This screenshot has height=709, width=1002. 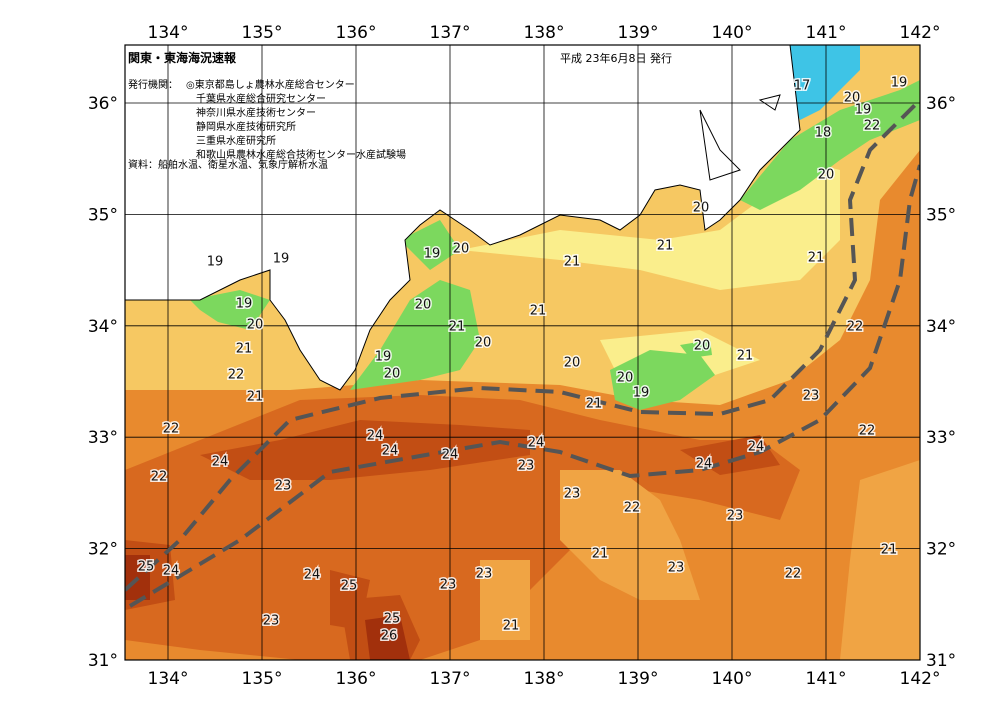 What do you see at coordinates (262, 33) in the screenshot?
I see `lon-label-top: 135°` at bounding box center [262, 33].